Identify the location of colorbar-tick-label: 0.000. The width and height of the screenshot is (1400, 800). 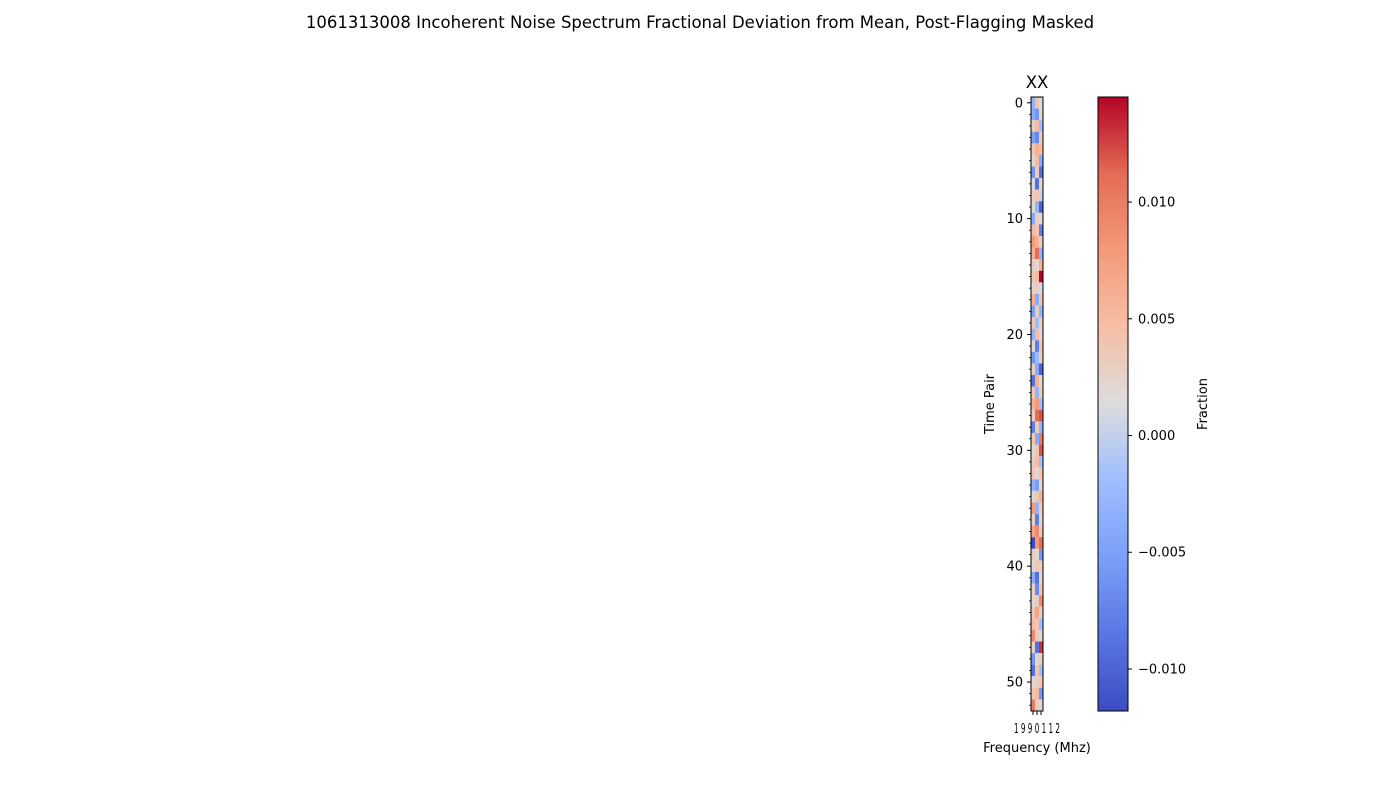
(1156, 436).